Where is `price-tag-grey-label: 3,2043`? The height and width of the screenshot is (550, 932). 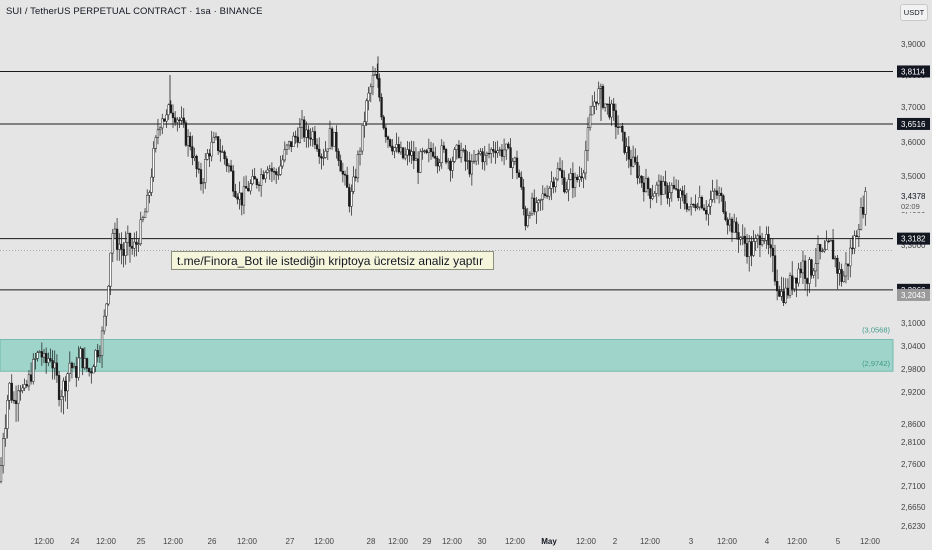
price-tag-grey-label: 3,2043 is located at coordinates (913, 295).